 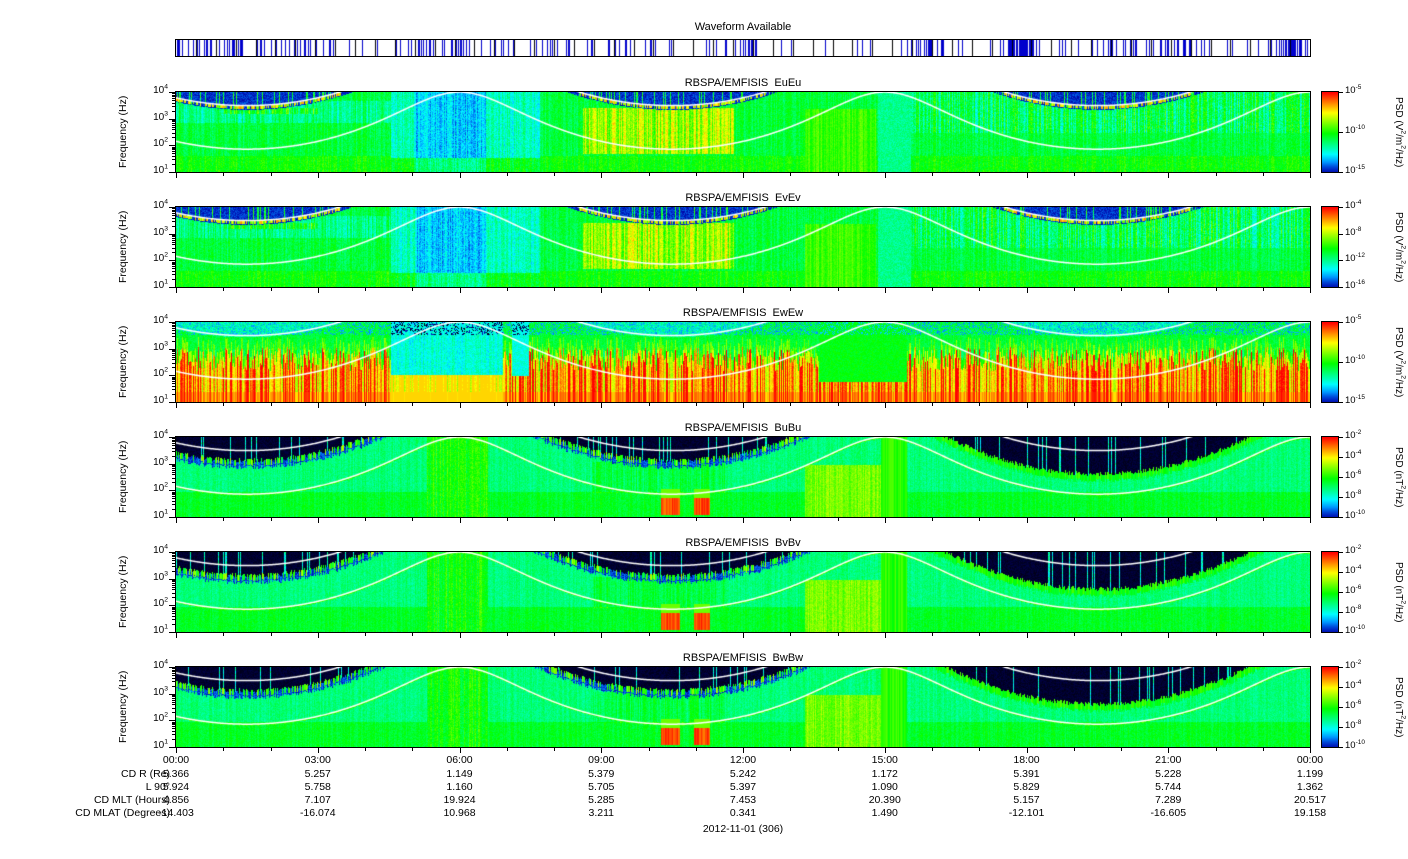 What do you see at coordinates (1355, 399) in the screenshot?
I see `colorbar-tick-label: 10⁻¹⁵` at bounding box center [1355, 399].